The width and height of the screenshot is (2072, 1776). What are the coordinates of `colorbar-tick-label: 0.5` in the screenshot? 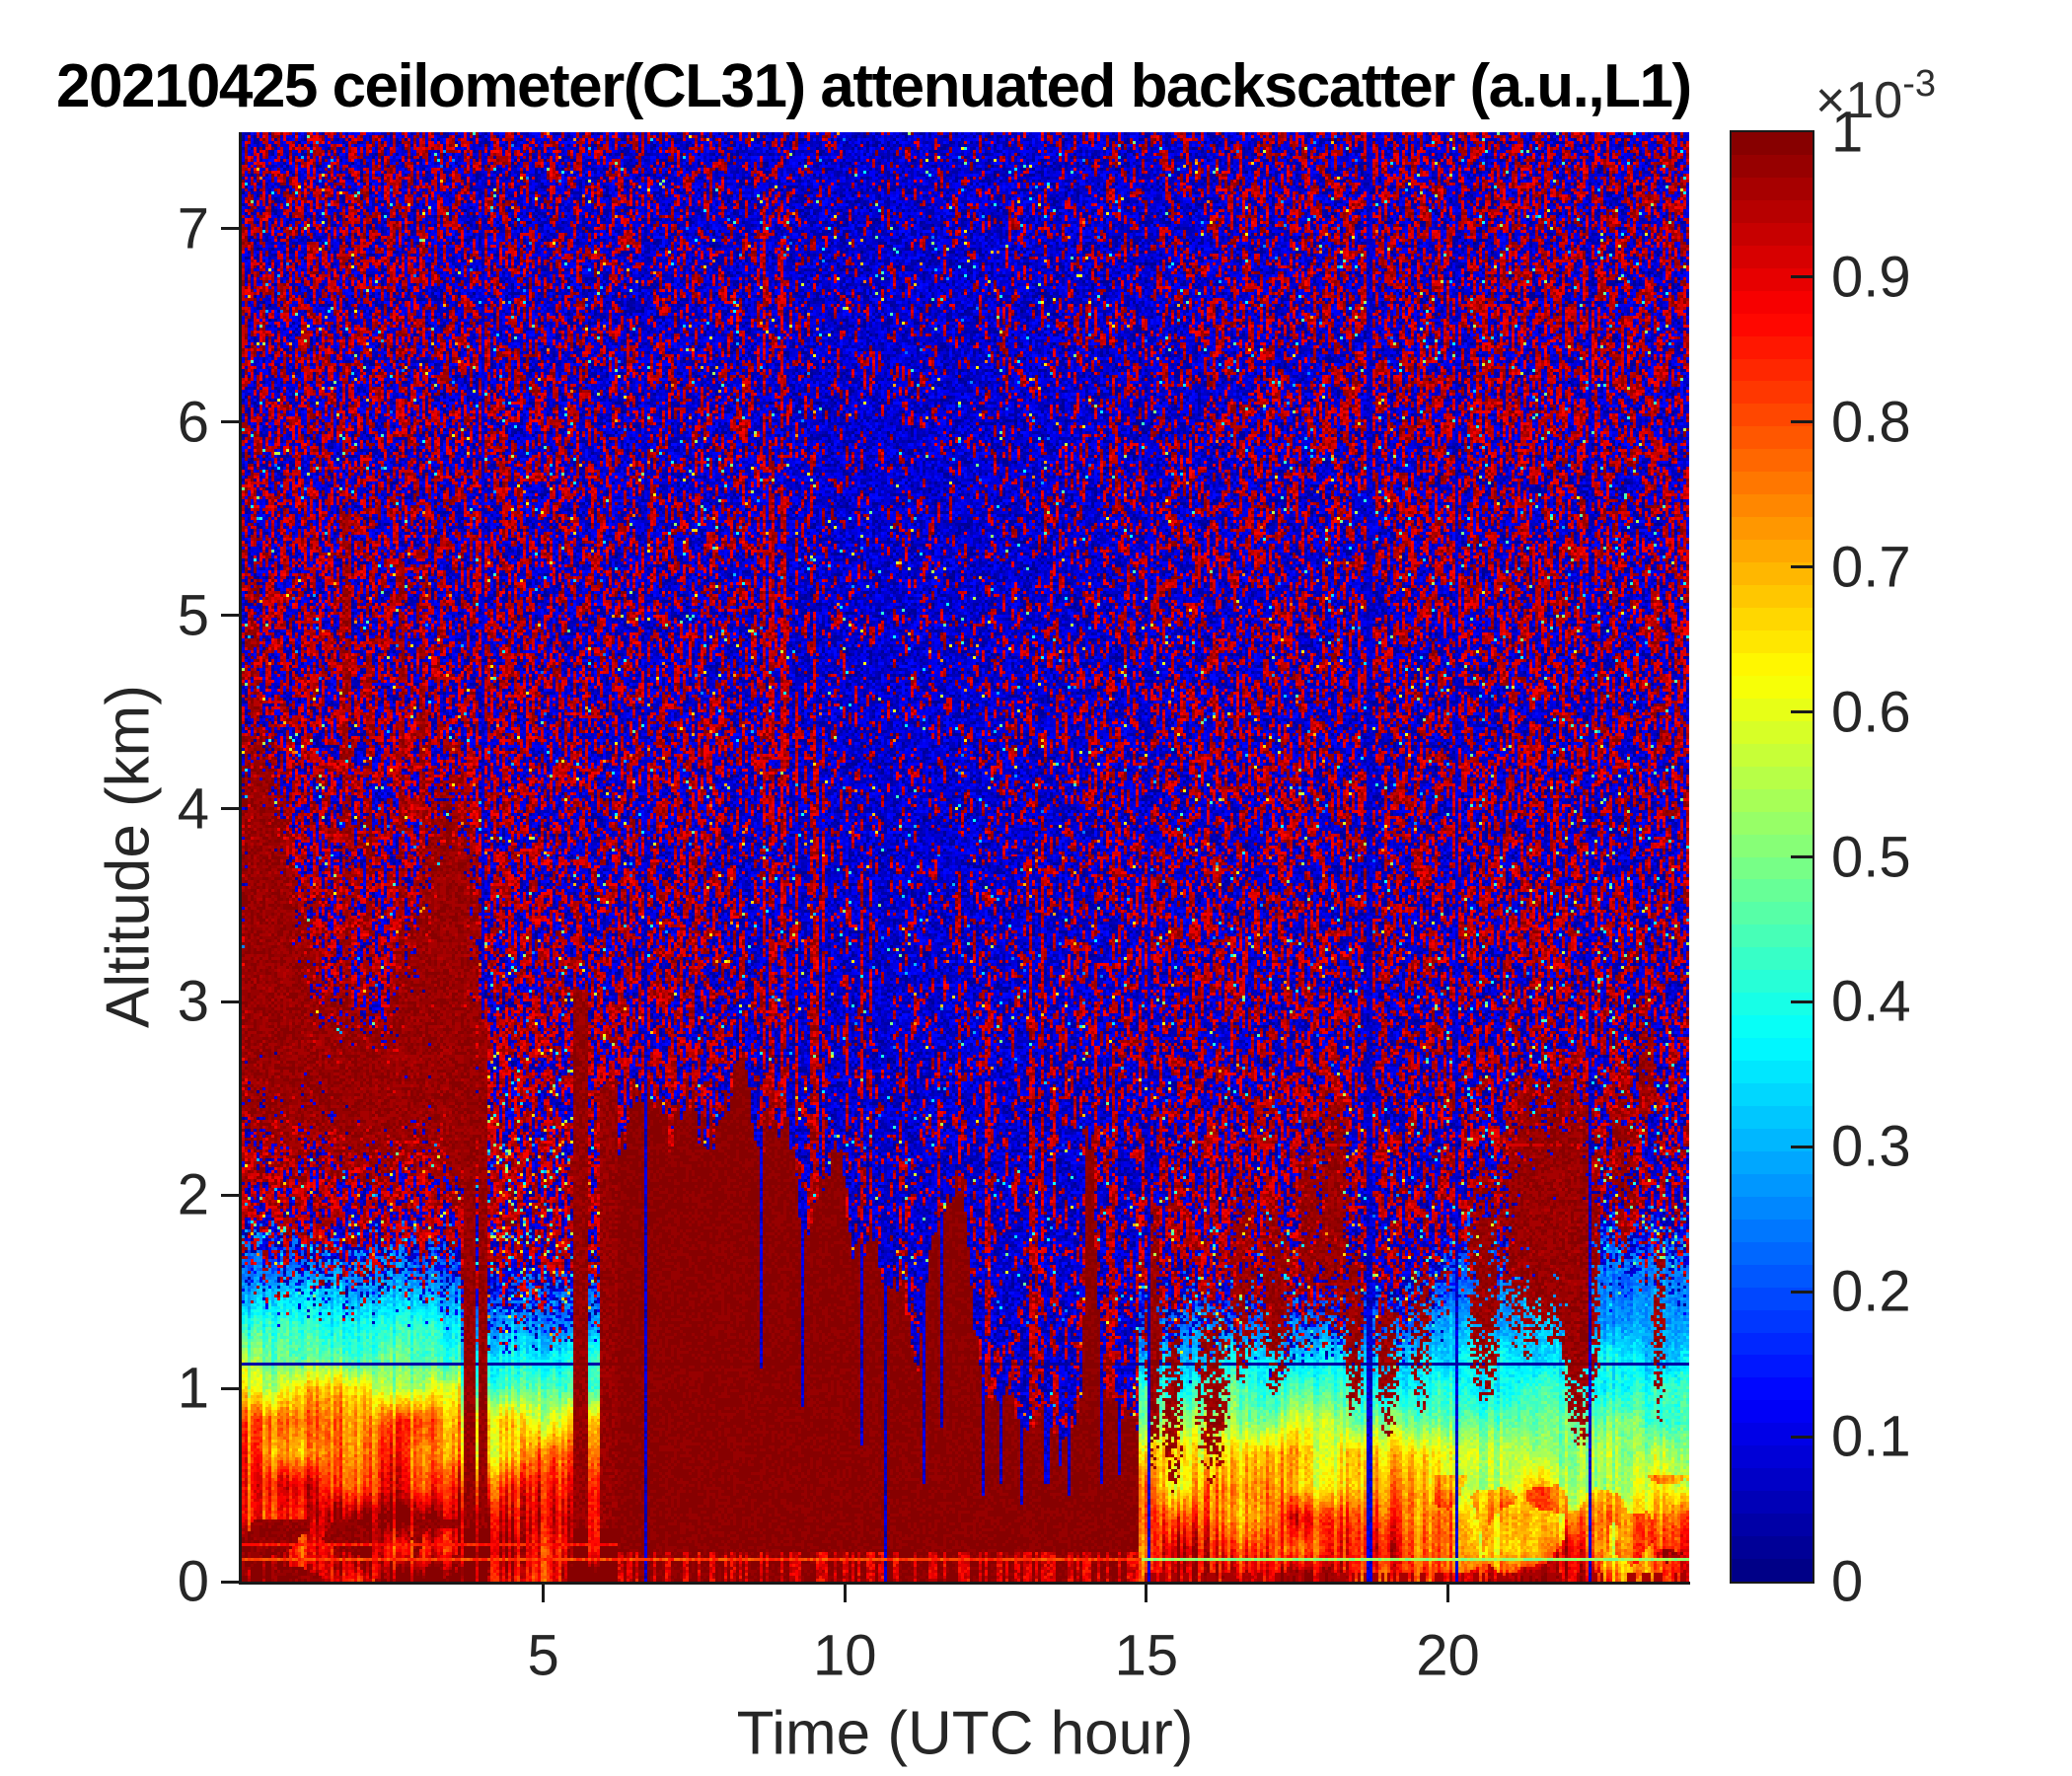 It's located at (1871, 857).